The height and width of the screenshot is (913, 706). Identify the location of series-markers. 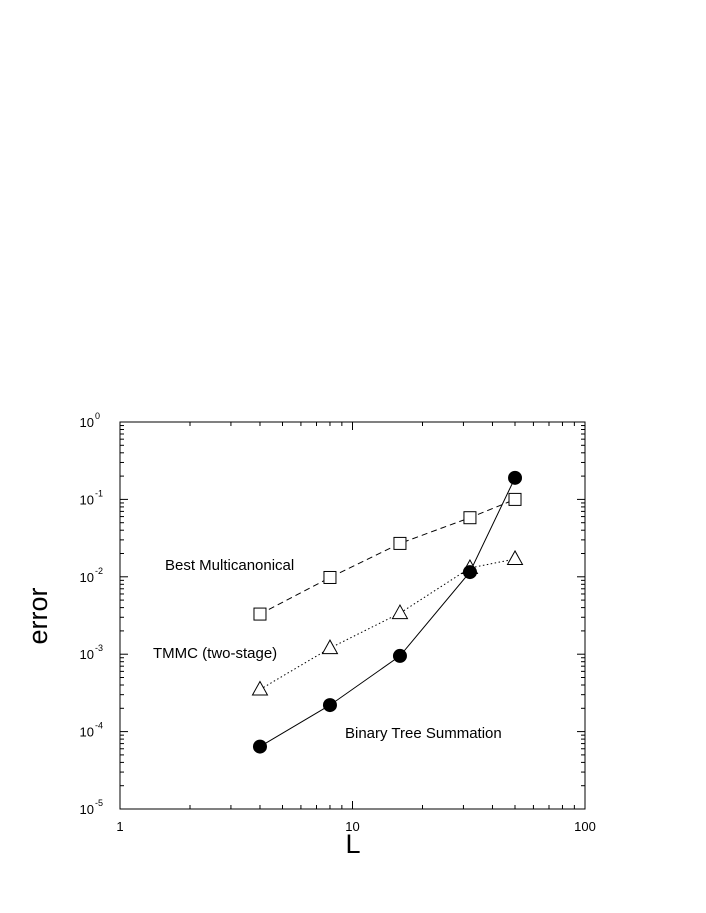
(387, 612).